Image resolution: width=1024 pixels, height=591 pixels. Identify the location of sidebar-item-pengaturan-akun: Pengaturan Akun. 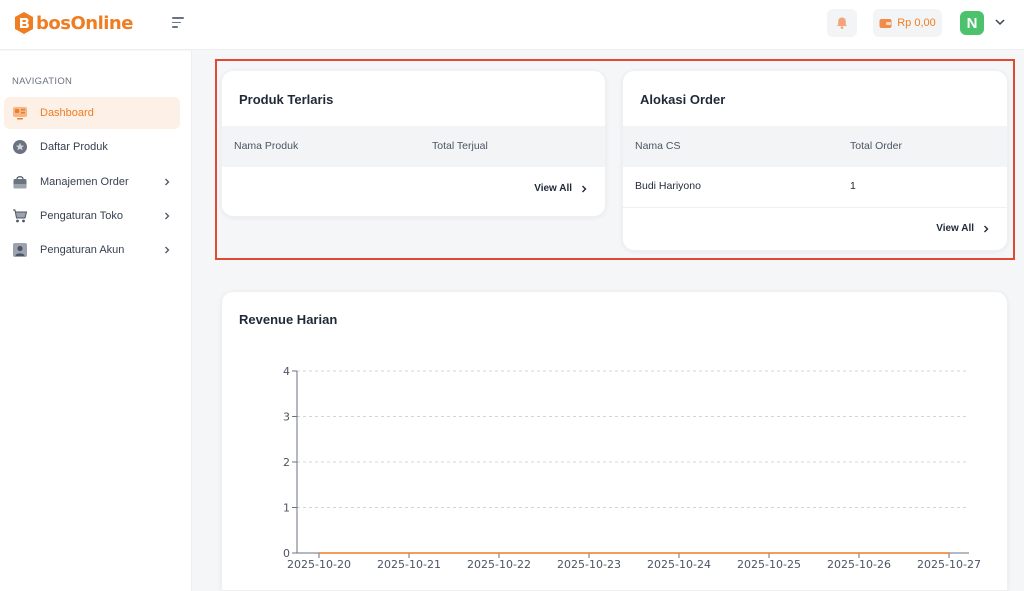
(92, 250).